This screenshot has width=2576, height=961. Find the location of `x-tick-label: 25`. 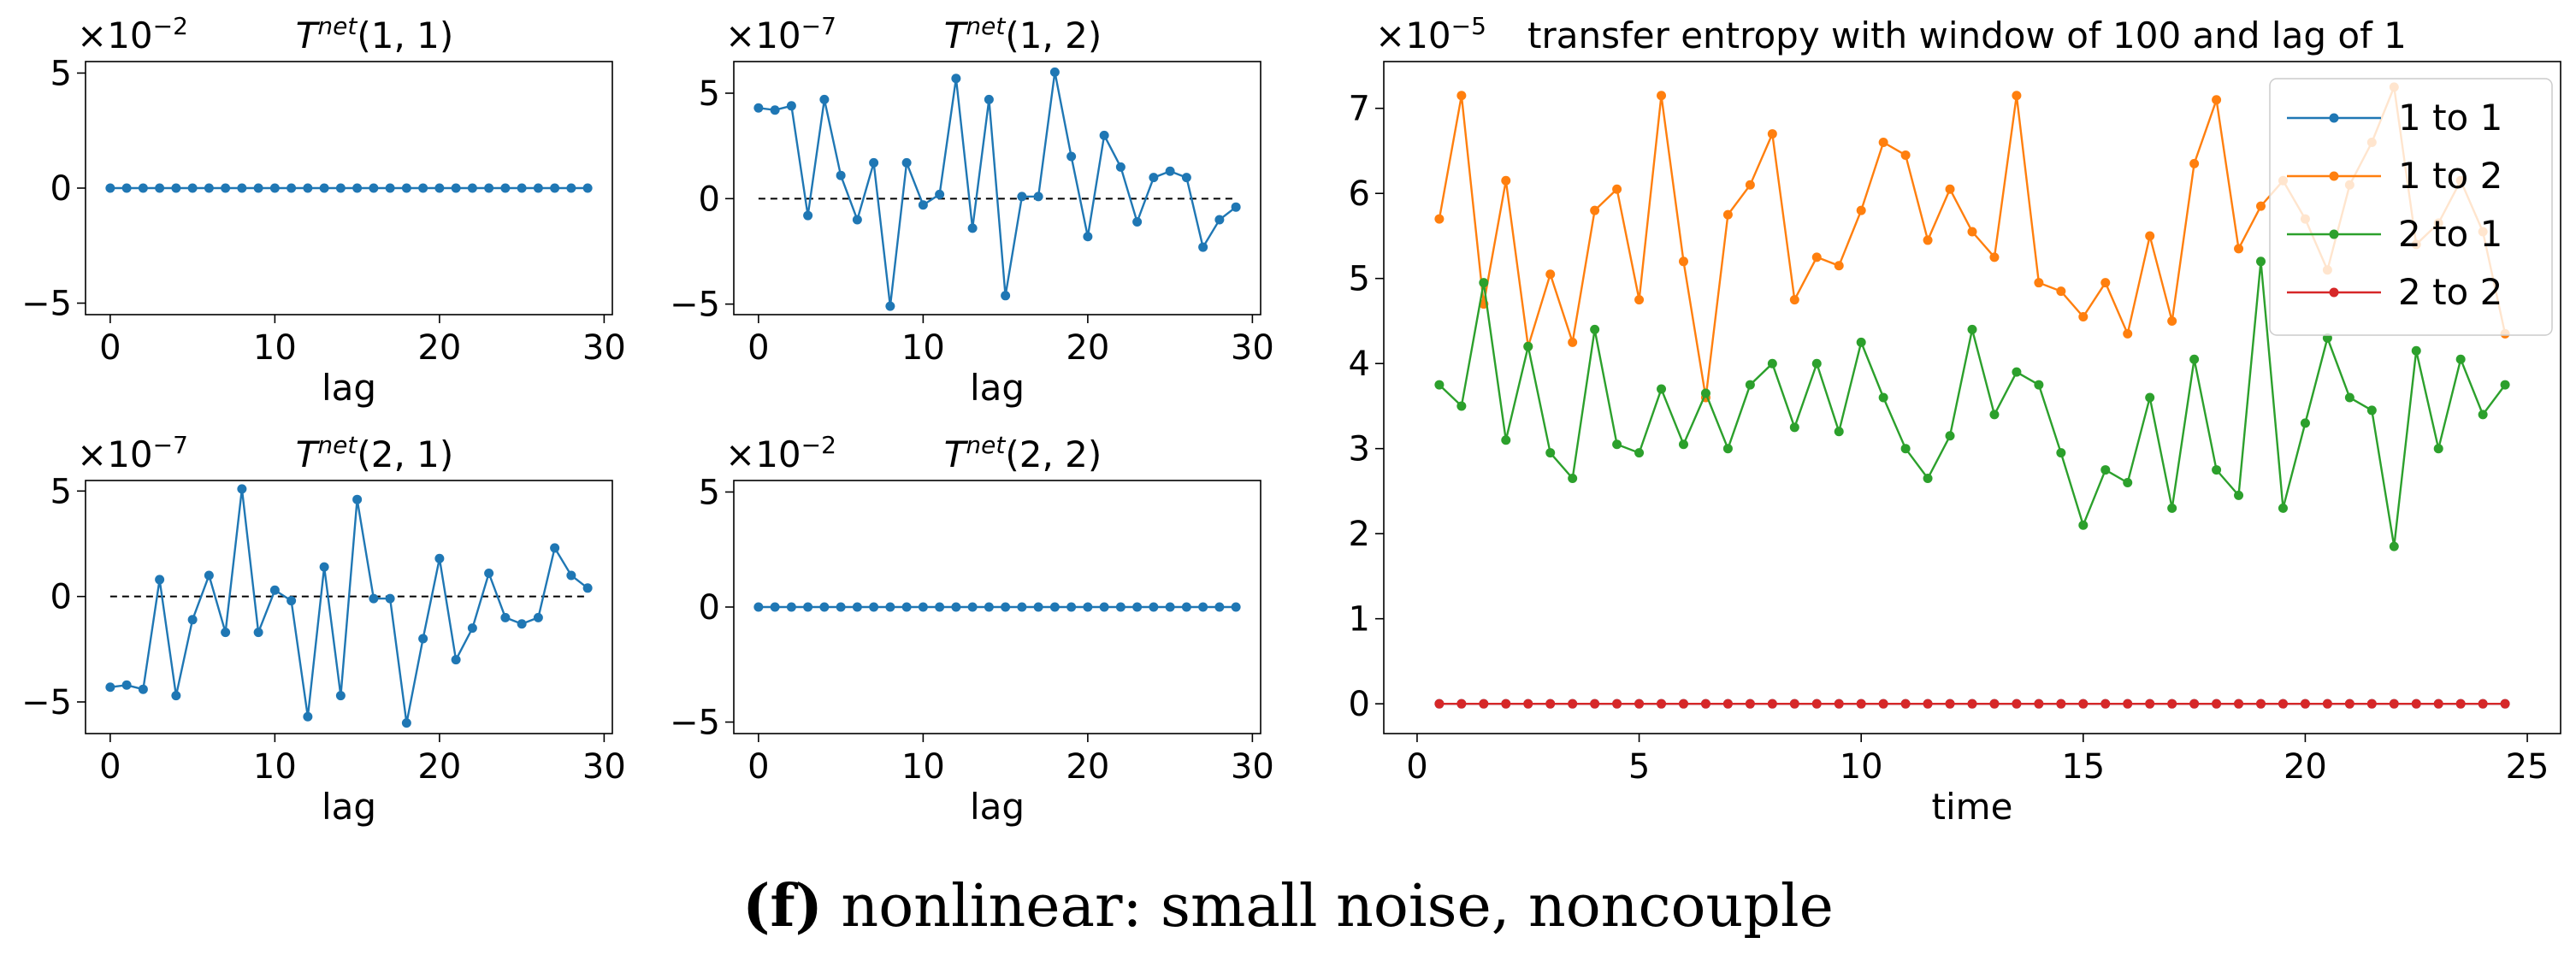

x-tick-label: 25 is located at coordinates (2527, 767).